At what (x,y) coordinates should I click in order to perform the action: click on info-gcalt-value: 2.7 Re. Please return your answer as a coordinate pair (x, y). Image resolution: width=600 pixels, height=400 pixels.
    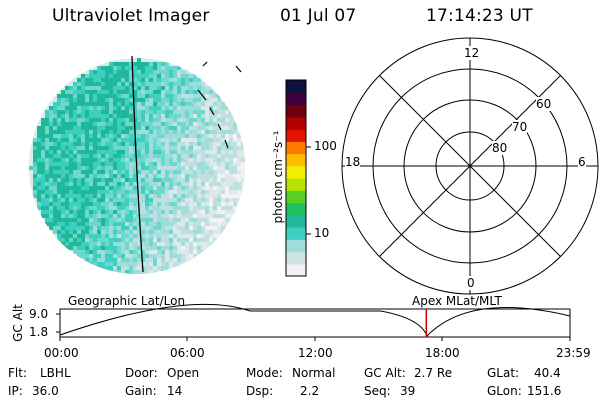
    Looking at the image, I should click on (433, 373).